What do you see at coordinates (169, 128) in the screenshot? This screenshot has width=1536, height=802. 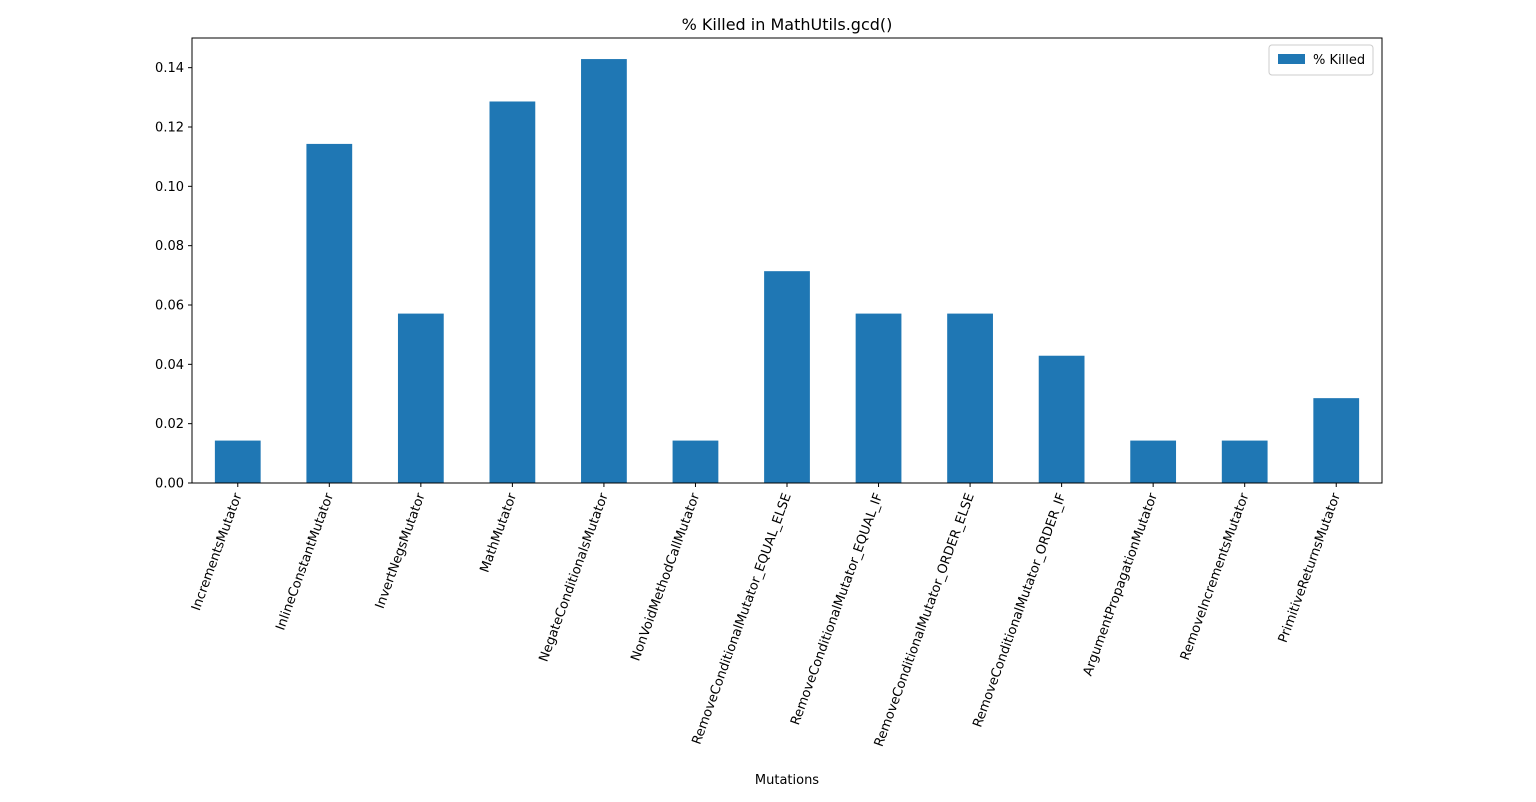 I see `y-tick-label: 0.12` at bounding box center [169, 128].